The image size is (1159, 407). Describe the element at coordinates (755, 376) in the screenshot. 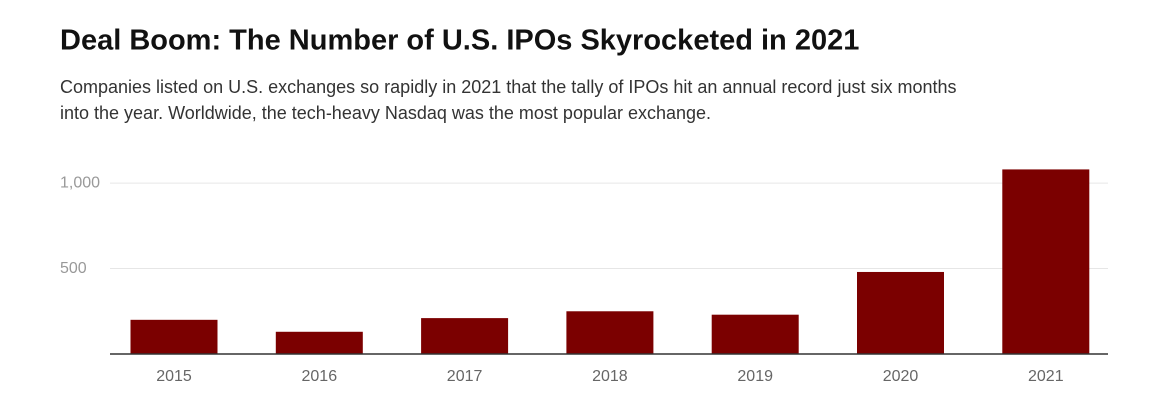

I see `x-tick-label: 2019` at that location.